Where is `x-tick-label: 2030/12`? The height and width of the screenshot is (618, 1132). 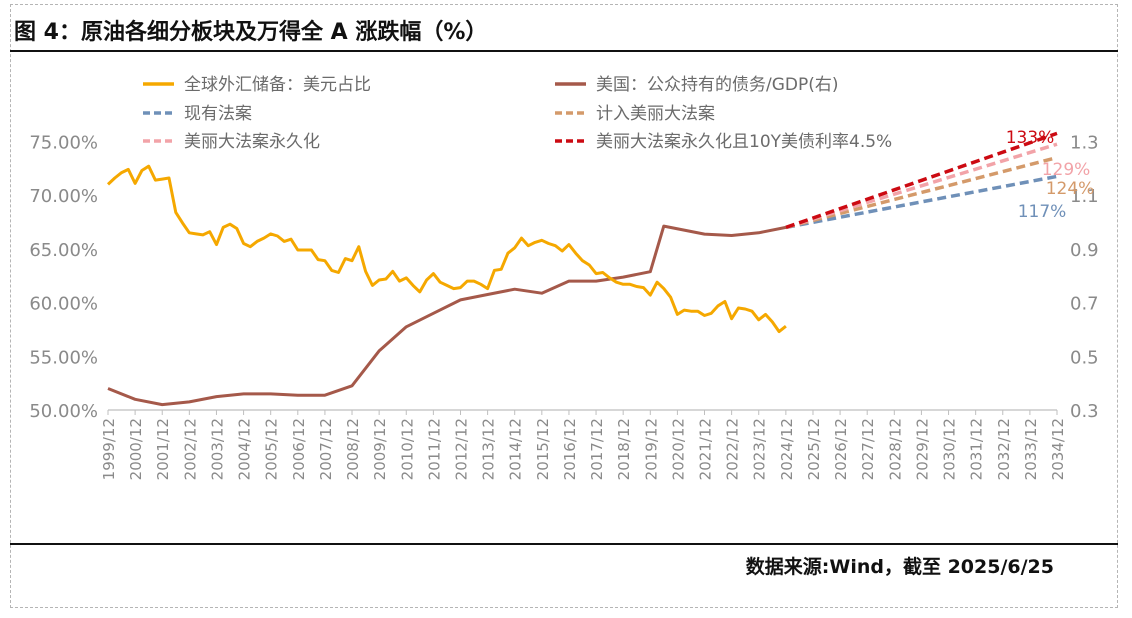
x-tick-label: 2030/12 is located at coordinates (950, 449).